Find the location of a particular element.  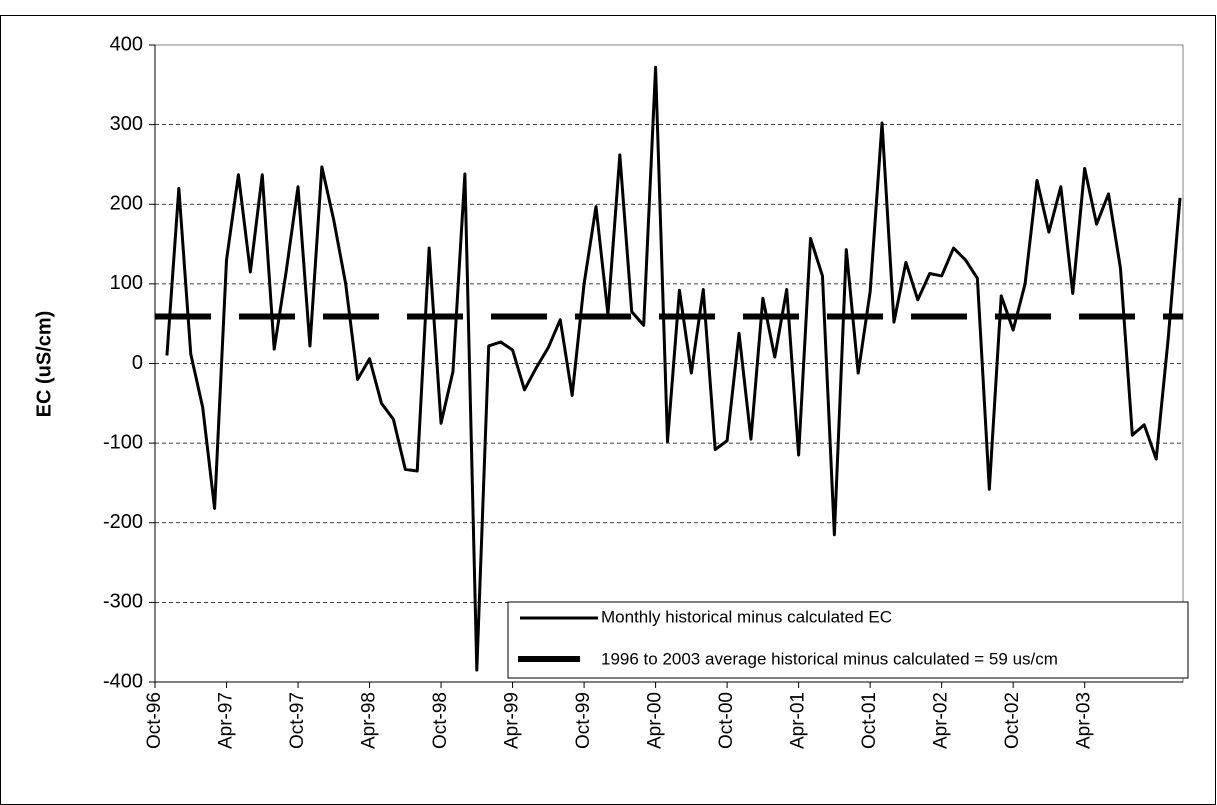

x-tick-label: Oct-01 is located at coordinates (869, 720).